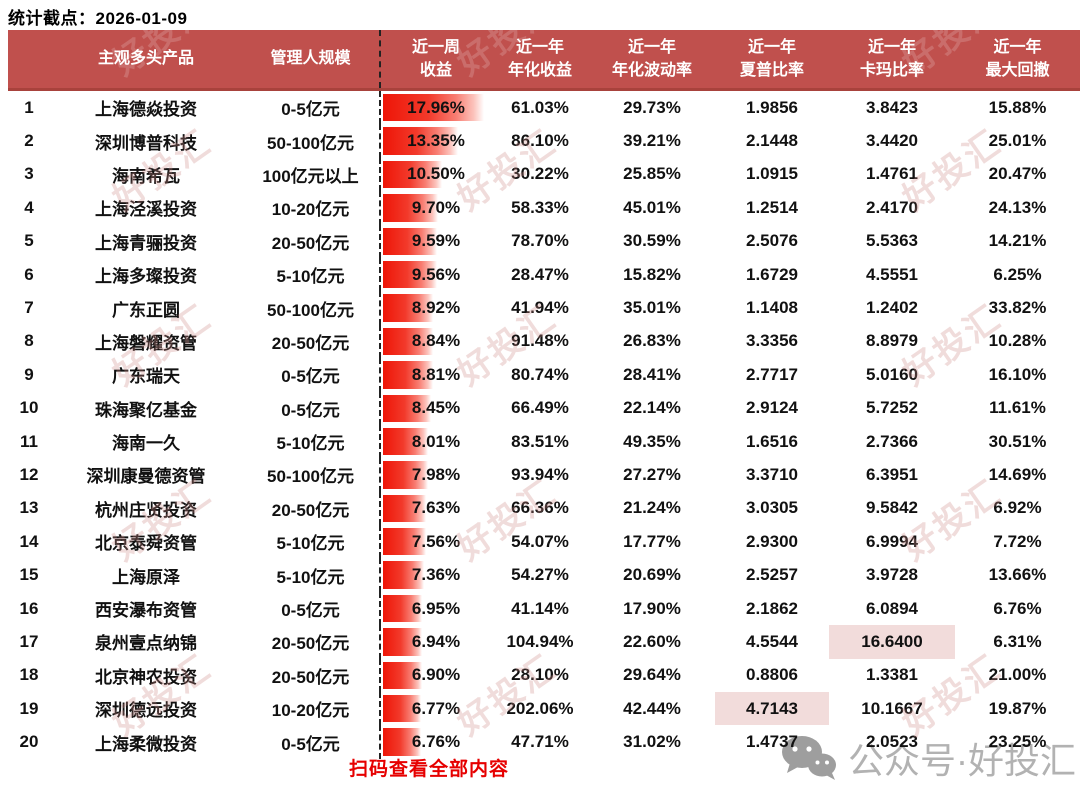 The height and width of the screenshot is (793, 1080). I want to click on annual-return-cell: 54.27%, so click(540, 575).